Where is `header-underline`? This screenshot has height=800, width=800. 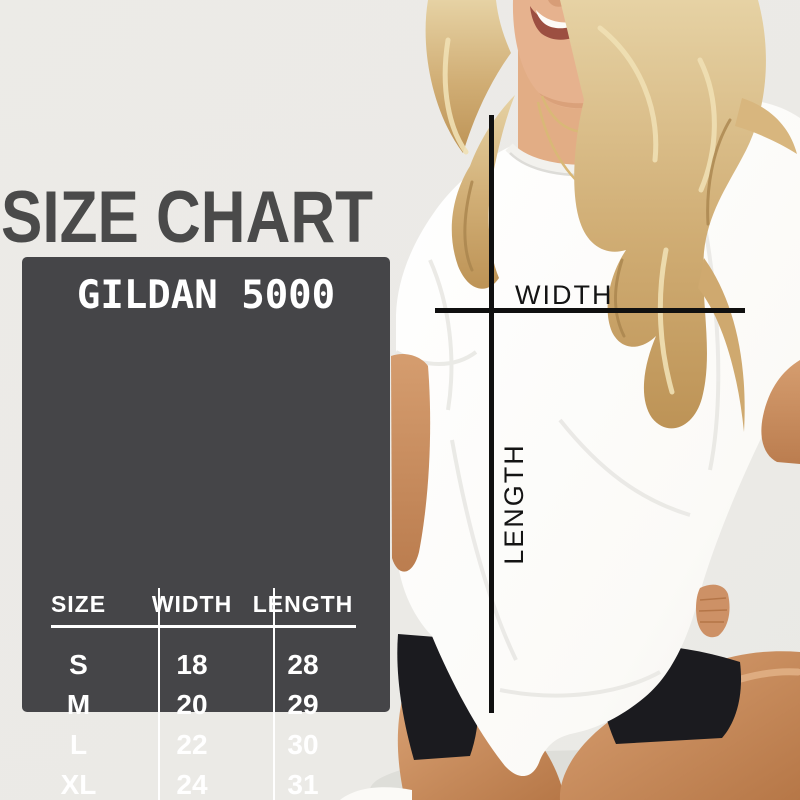 header-underline is located at coordinates (203, 626).